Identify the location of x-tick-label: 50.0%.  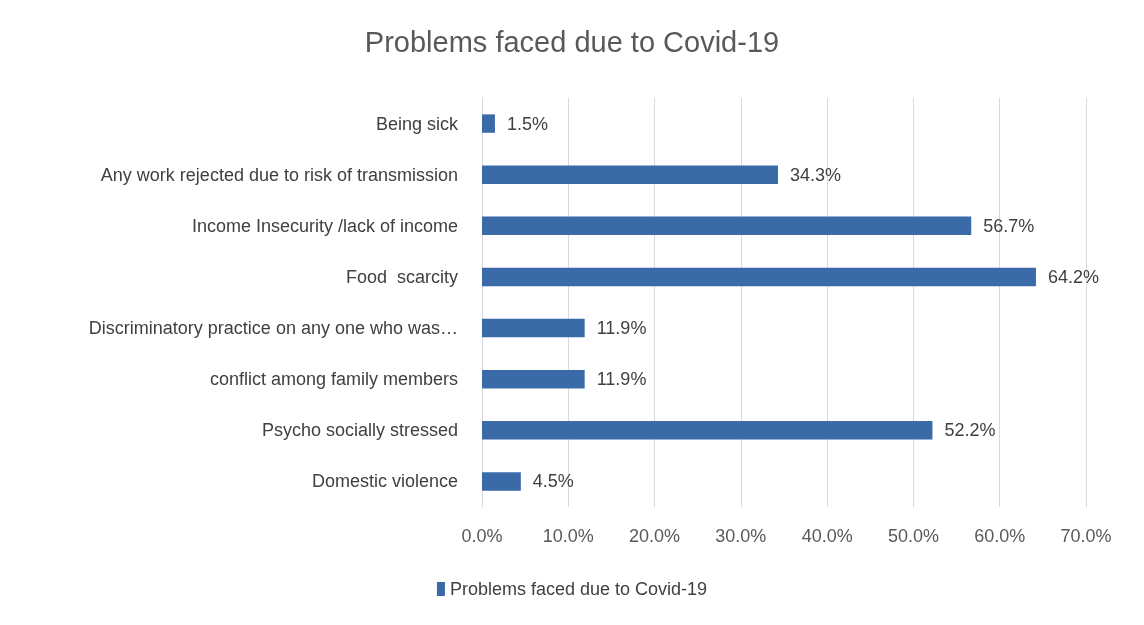
(913, 536).